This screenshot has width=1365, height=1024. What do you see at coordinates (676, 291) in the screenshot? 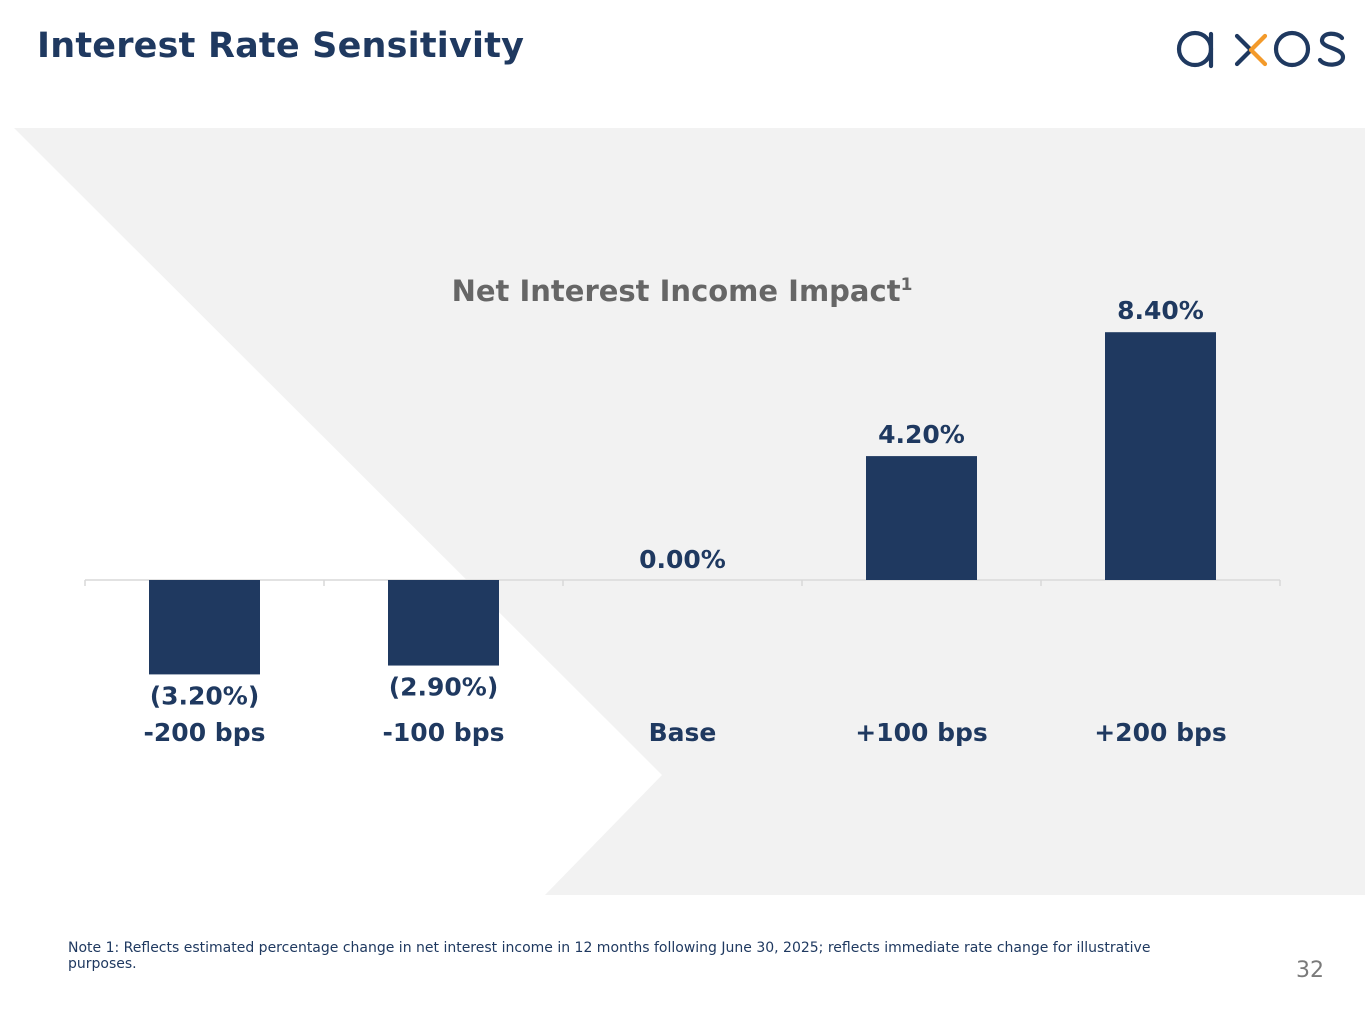
I see `chart-title-text: Net Interest Income Impact` at bounding box center [676, 291].